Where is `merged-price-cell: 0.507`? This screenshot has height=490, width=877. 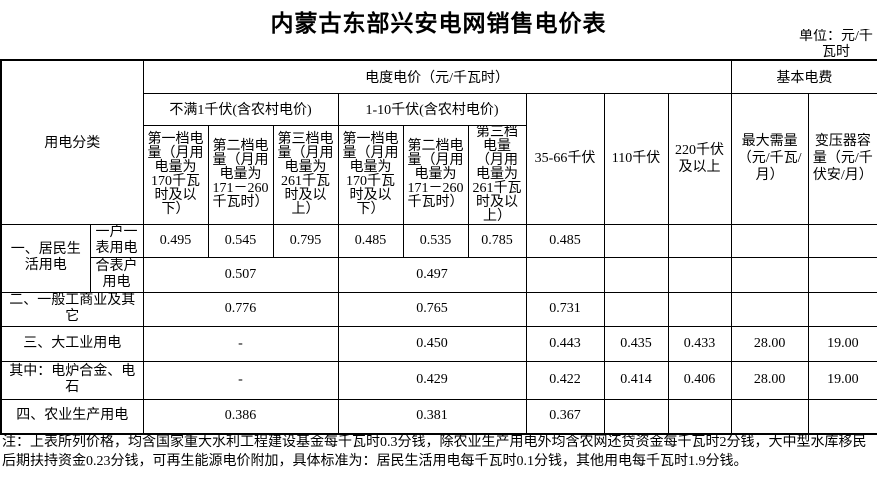
merged-price-cell: 0.507 is located at coordinates (240, 274).